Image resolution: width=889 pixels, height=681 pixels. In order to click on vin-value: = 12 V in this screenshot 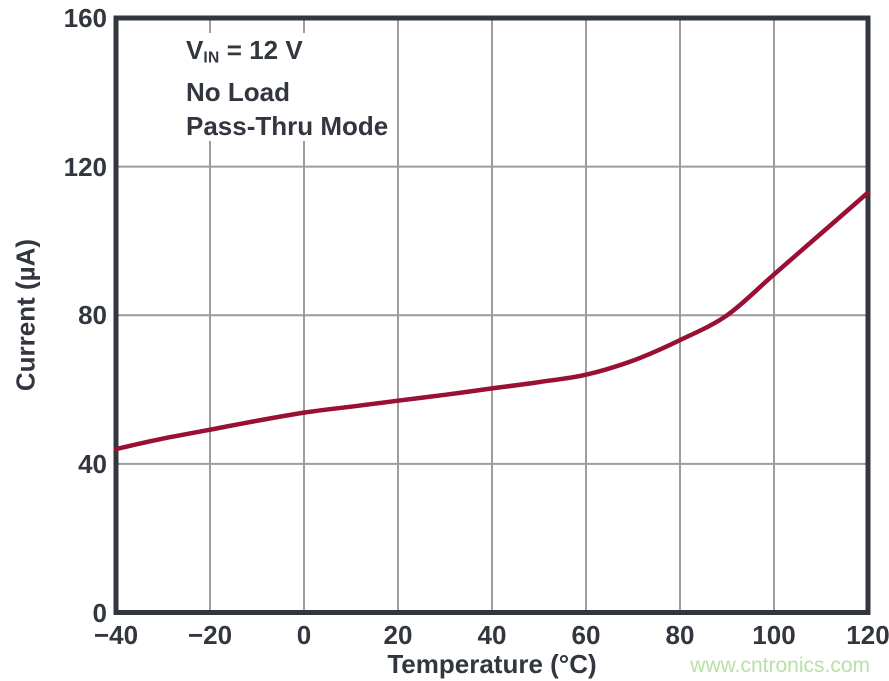, I will do `click(261, 50)`.